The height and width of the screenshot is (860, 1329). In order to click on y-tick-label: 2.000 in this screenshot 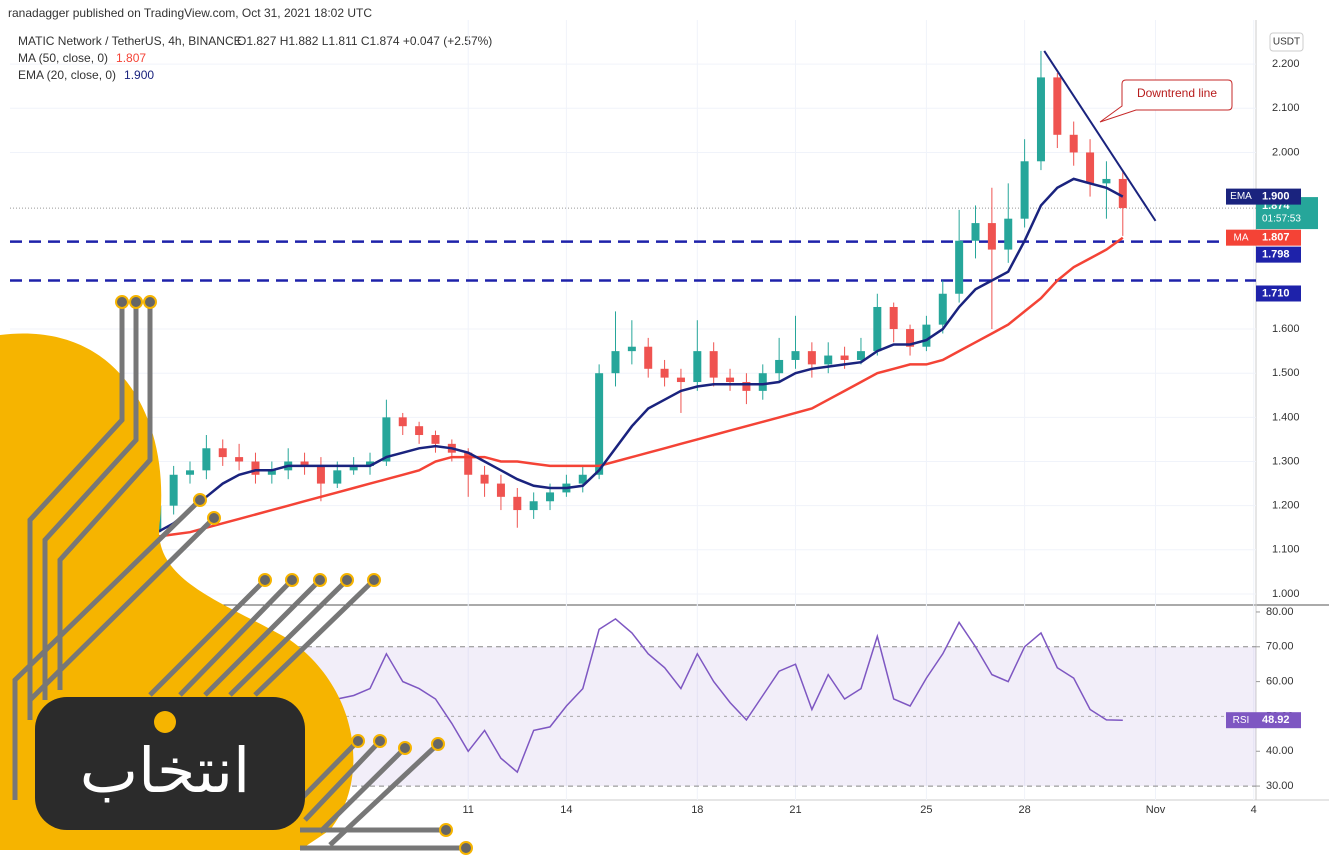, I will do `click(1286, 152)`.